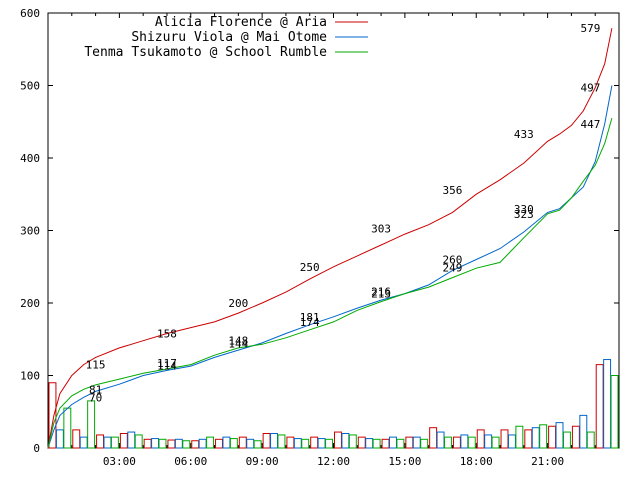 The image size is (640, 480). I want to click on data-label: 115, so click(96, 365).